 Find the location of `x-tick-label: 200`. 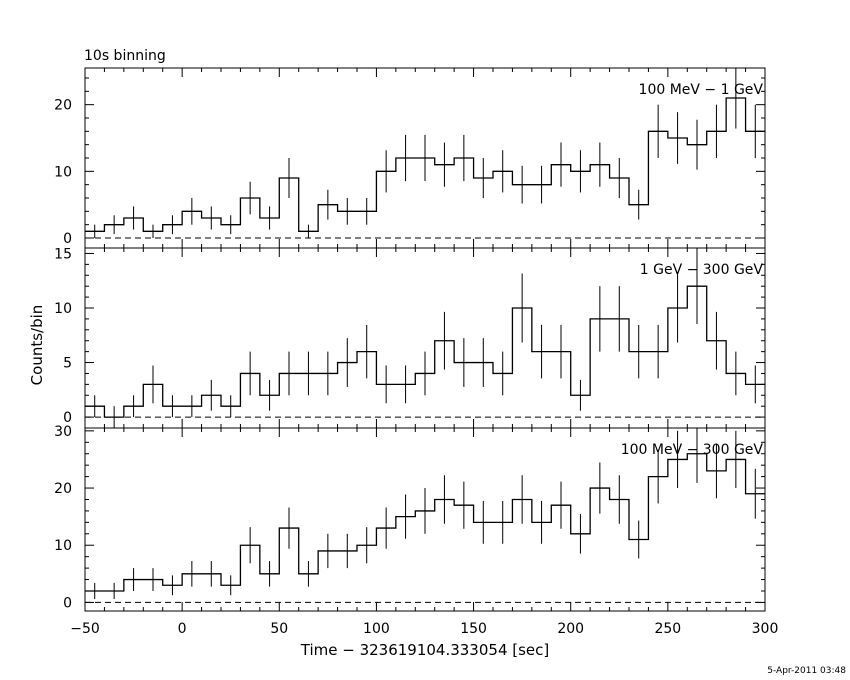

x-tick-label: 200 is located at coordinates (570, 629).